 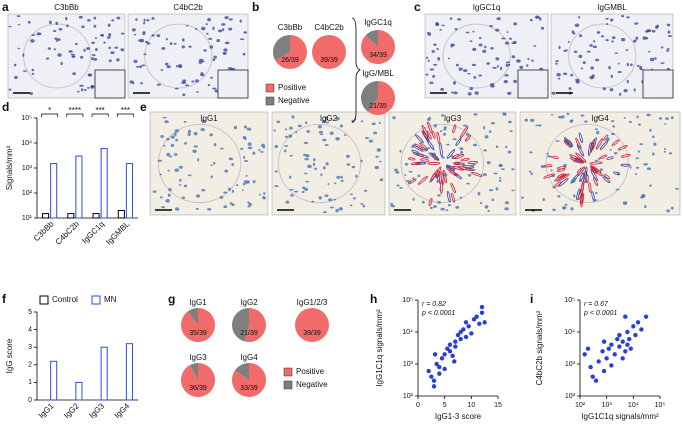 I want to click on legend-label: Negative, so click(x=294, y=100).